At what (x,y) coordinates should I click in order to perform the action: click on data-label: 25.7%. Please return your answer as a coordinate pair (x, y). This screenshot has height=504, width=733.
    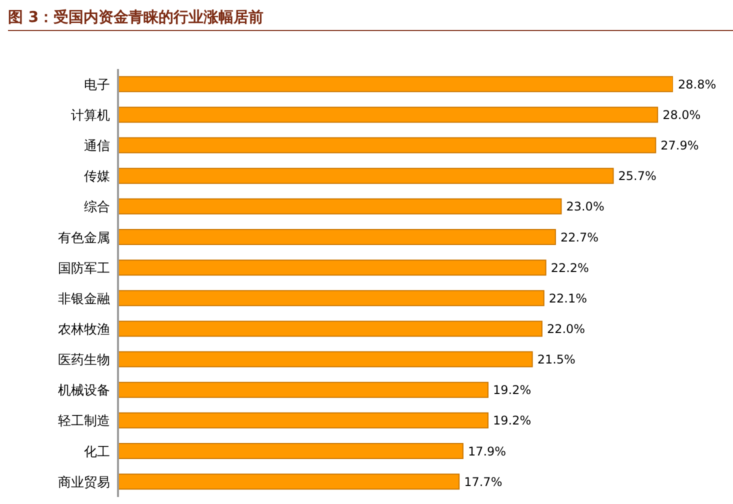
    Looking at the image, I should click on (637, 176).